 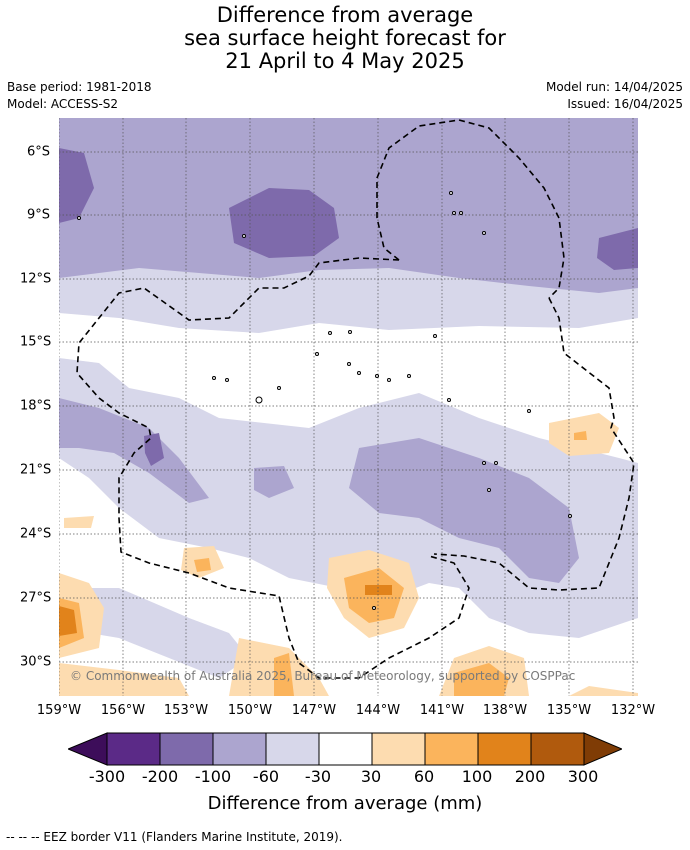 What do you see at coordinates (378, 710) in the screenshot?
I see `lon-label-144w: 144°W` at bounding box center [378, 710].